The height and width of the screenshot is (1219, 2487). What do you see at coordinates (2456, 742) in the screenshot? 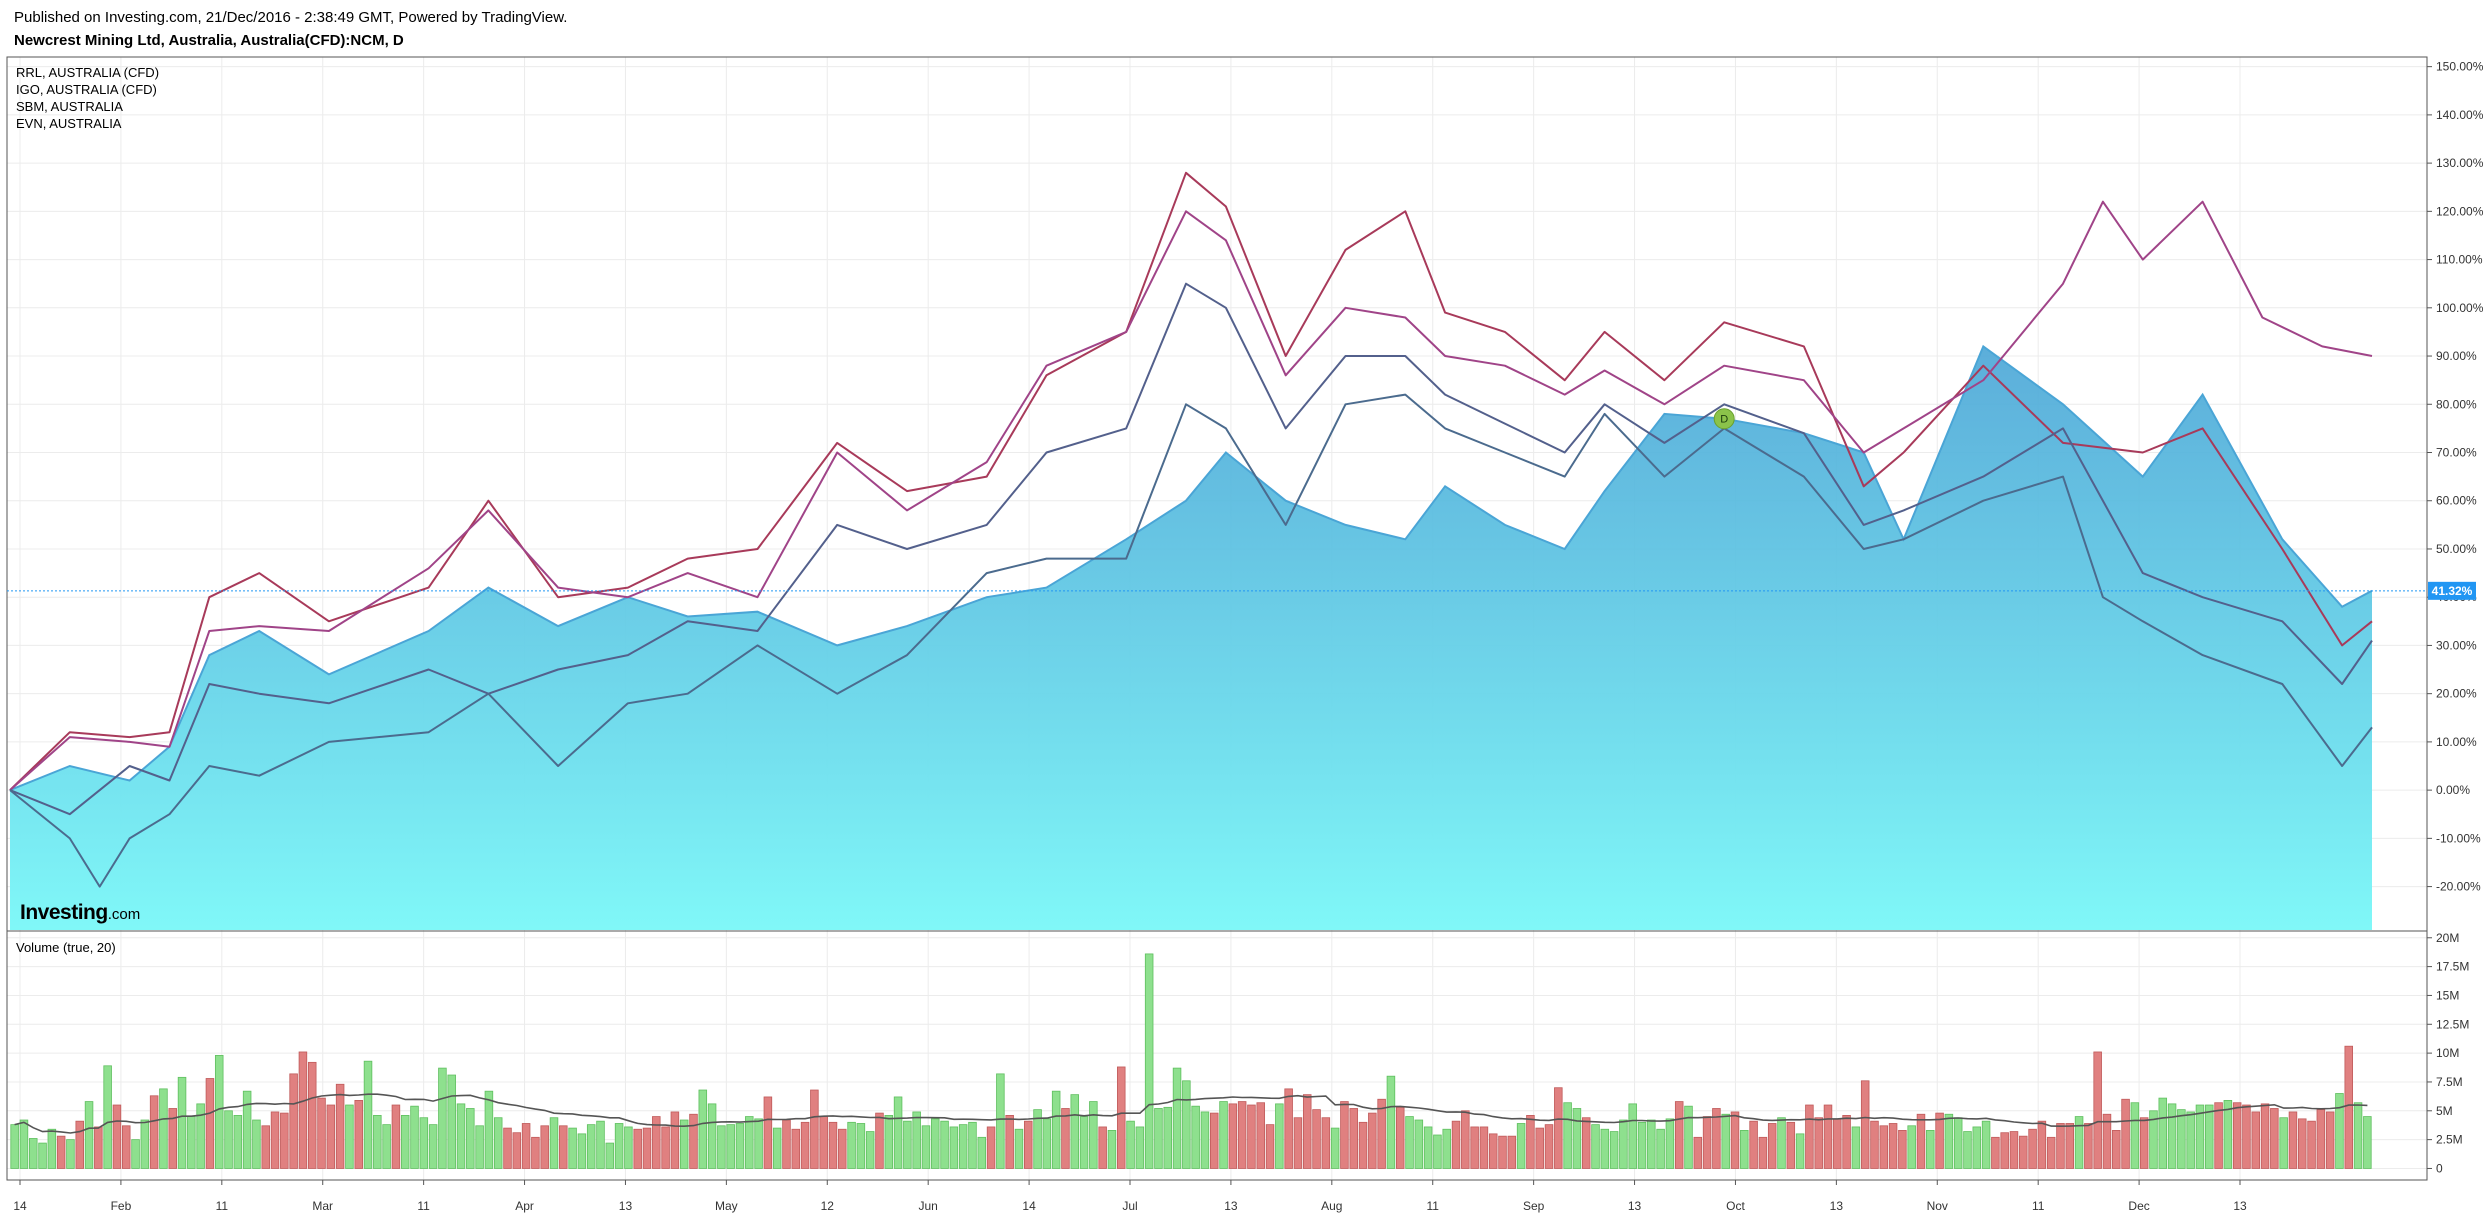
I see `y-tick-label: 10.00%` at bounding box center [2456, 742].